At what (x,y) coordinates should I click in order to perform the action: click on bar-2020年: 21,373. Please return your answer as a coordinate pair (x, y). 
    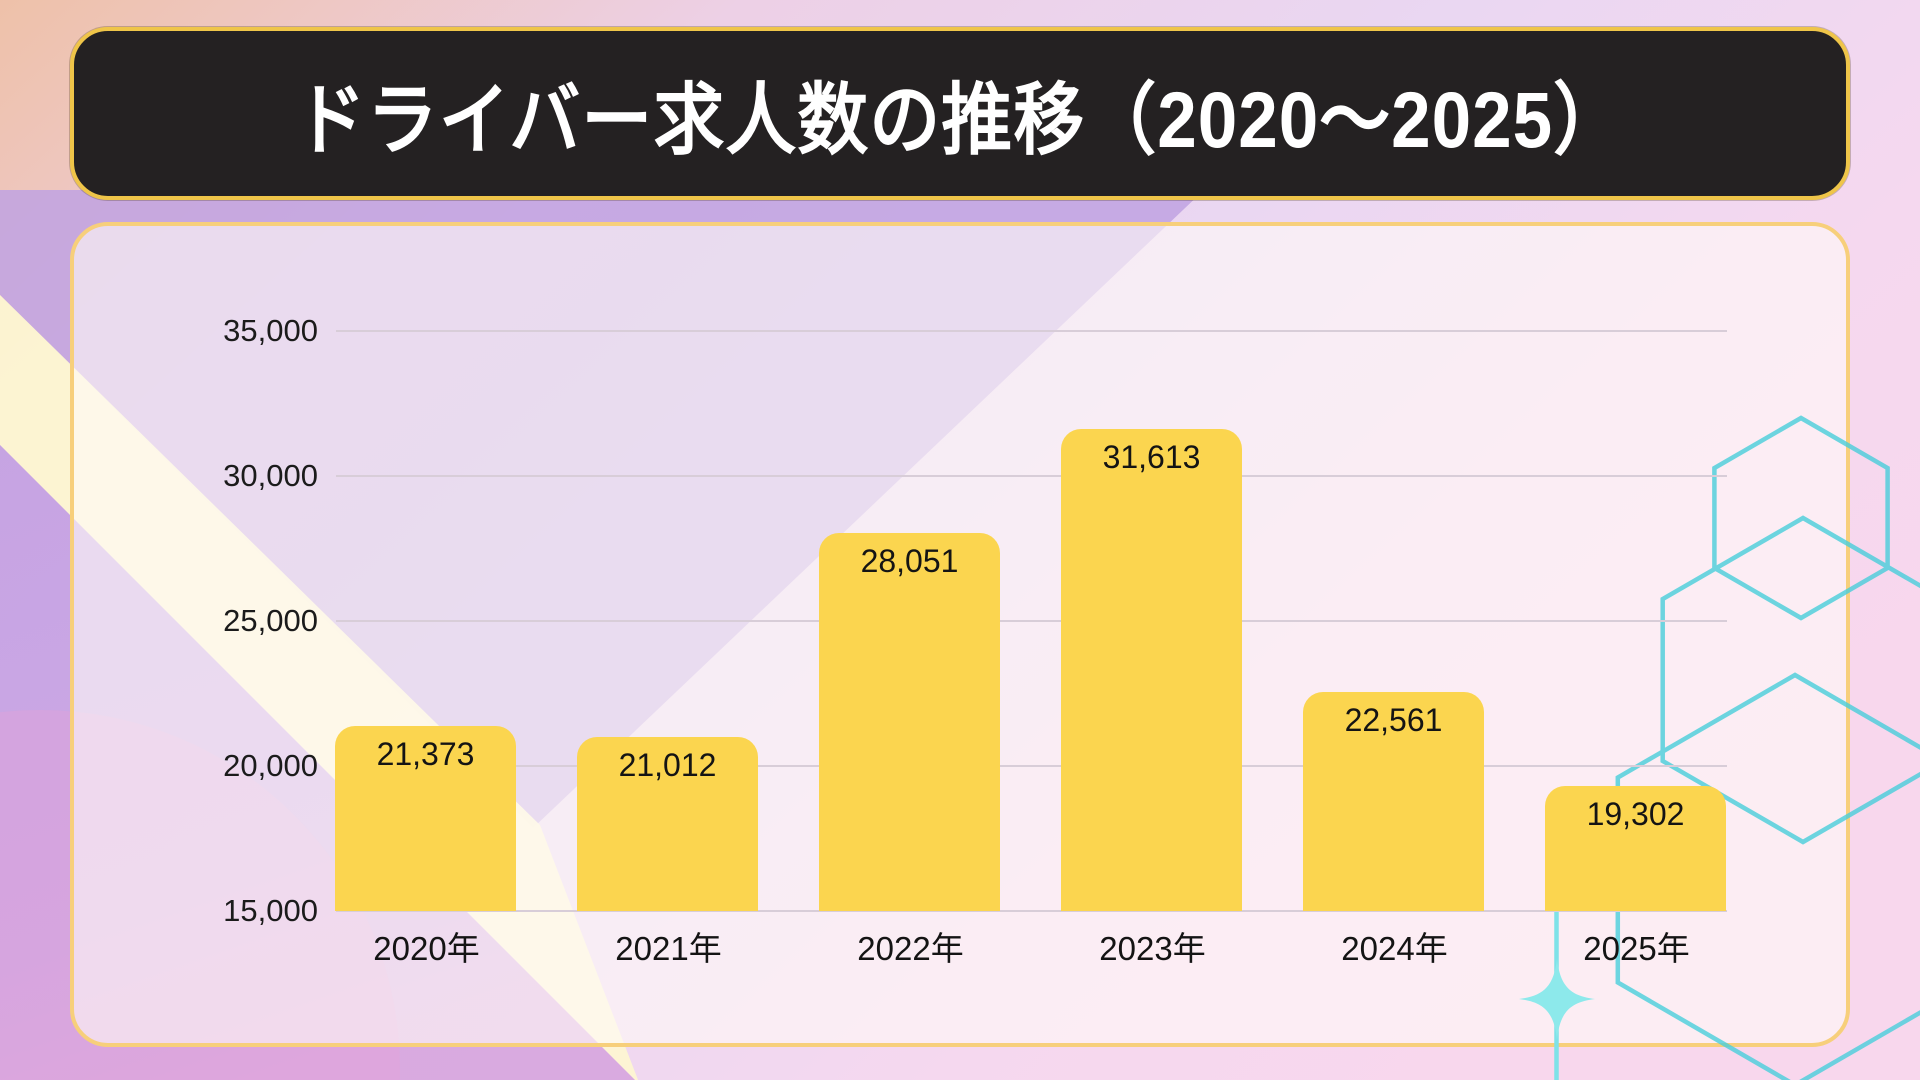
    Looking at the image, I should click on (425, 818).